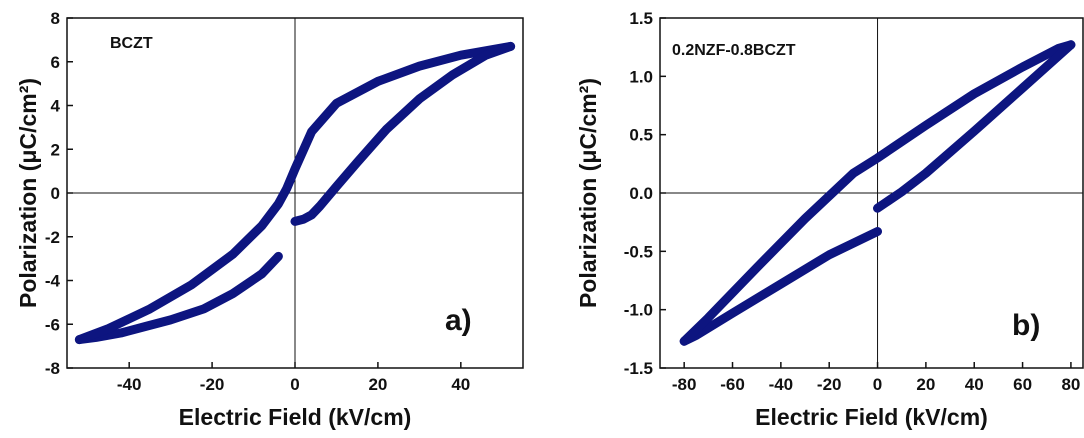 The image size is (1084, 438). What do you see at coordinates (55, 62) in the screenshot?
I see `y-tick-label: 6` at bounding box center [55, 62].